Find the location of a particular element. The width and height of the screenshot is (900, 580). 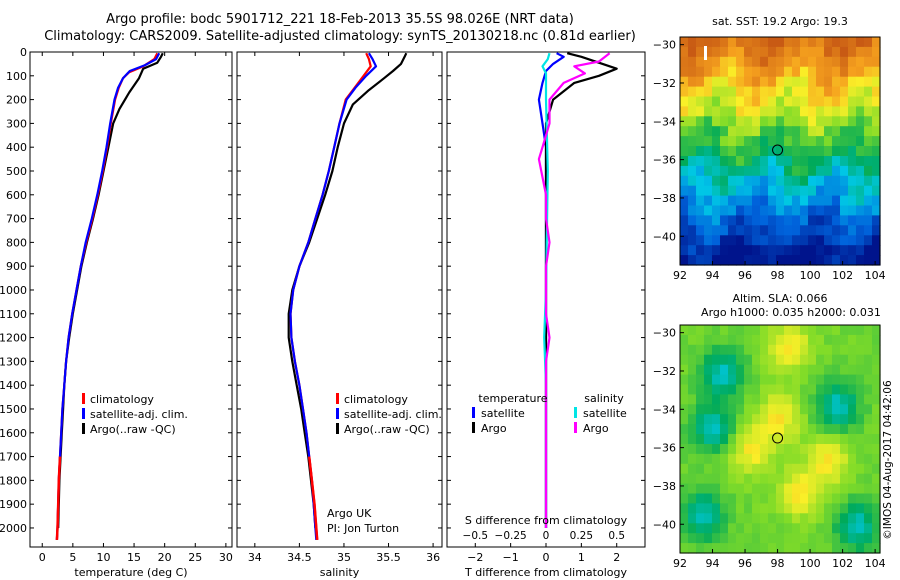

x-tick-label: 1 is located at coordinates (581, 557).